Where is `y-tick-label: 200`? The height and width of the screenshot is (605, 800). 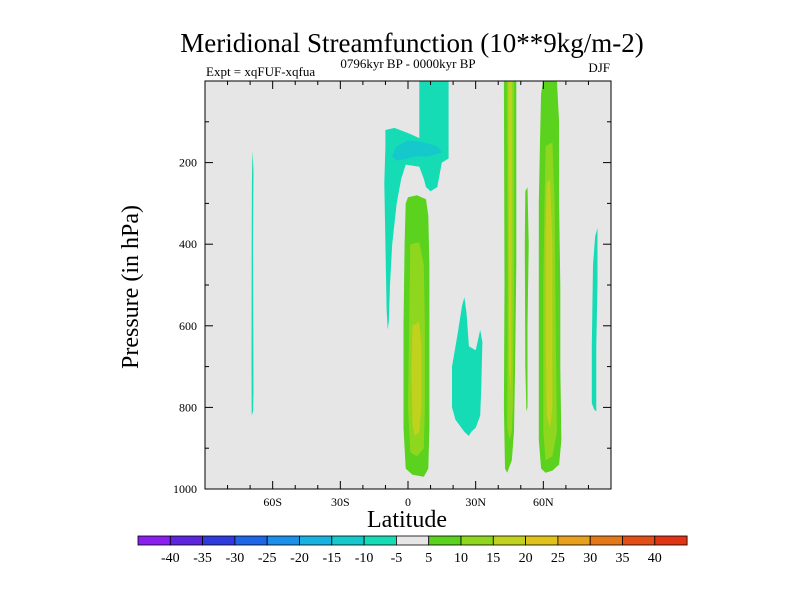
y-tick-label: 200 is located at coordinates (188, 163).